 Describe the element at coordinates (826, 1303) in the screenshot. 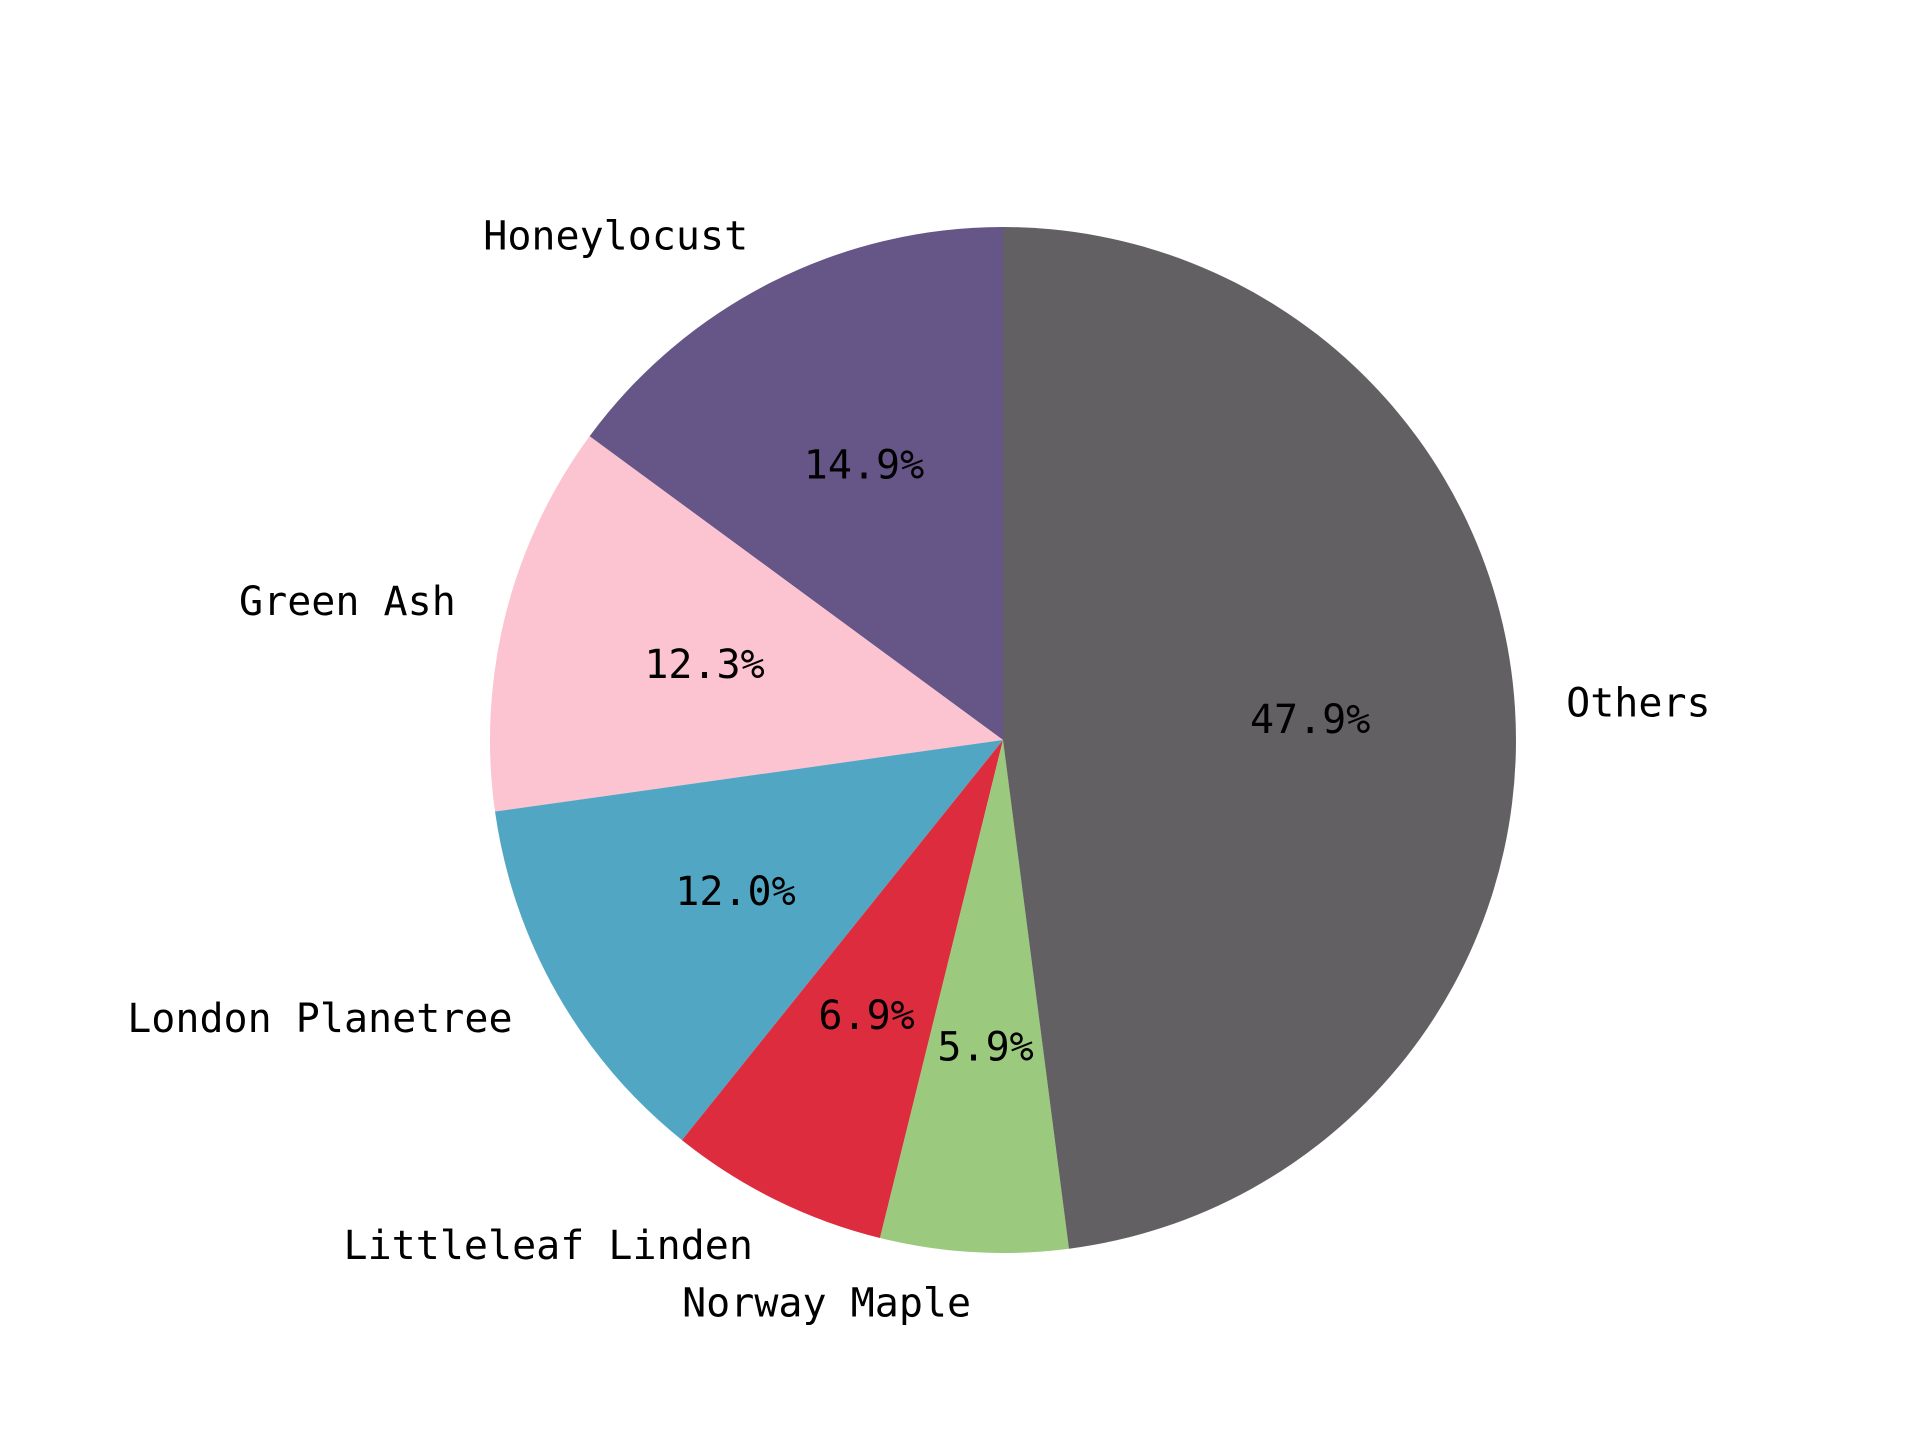

I see `pie-category-label: Norway Maple` at that location.